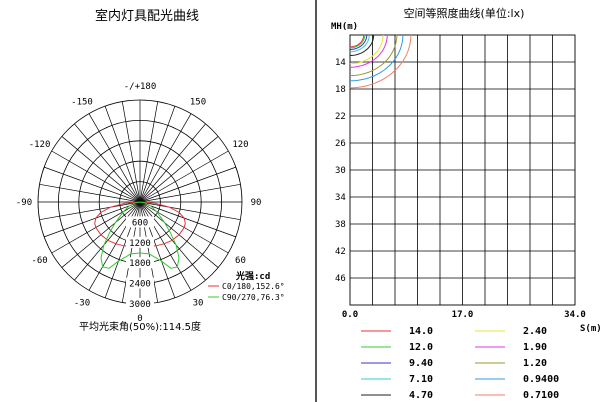  Describe the element at coordinates (535, 363) in the screenshot. I see `contour-legend-label: 1.20` at that location.